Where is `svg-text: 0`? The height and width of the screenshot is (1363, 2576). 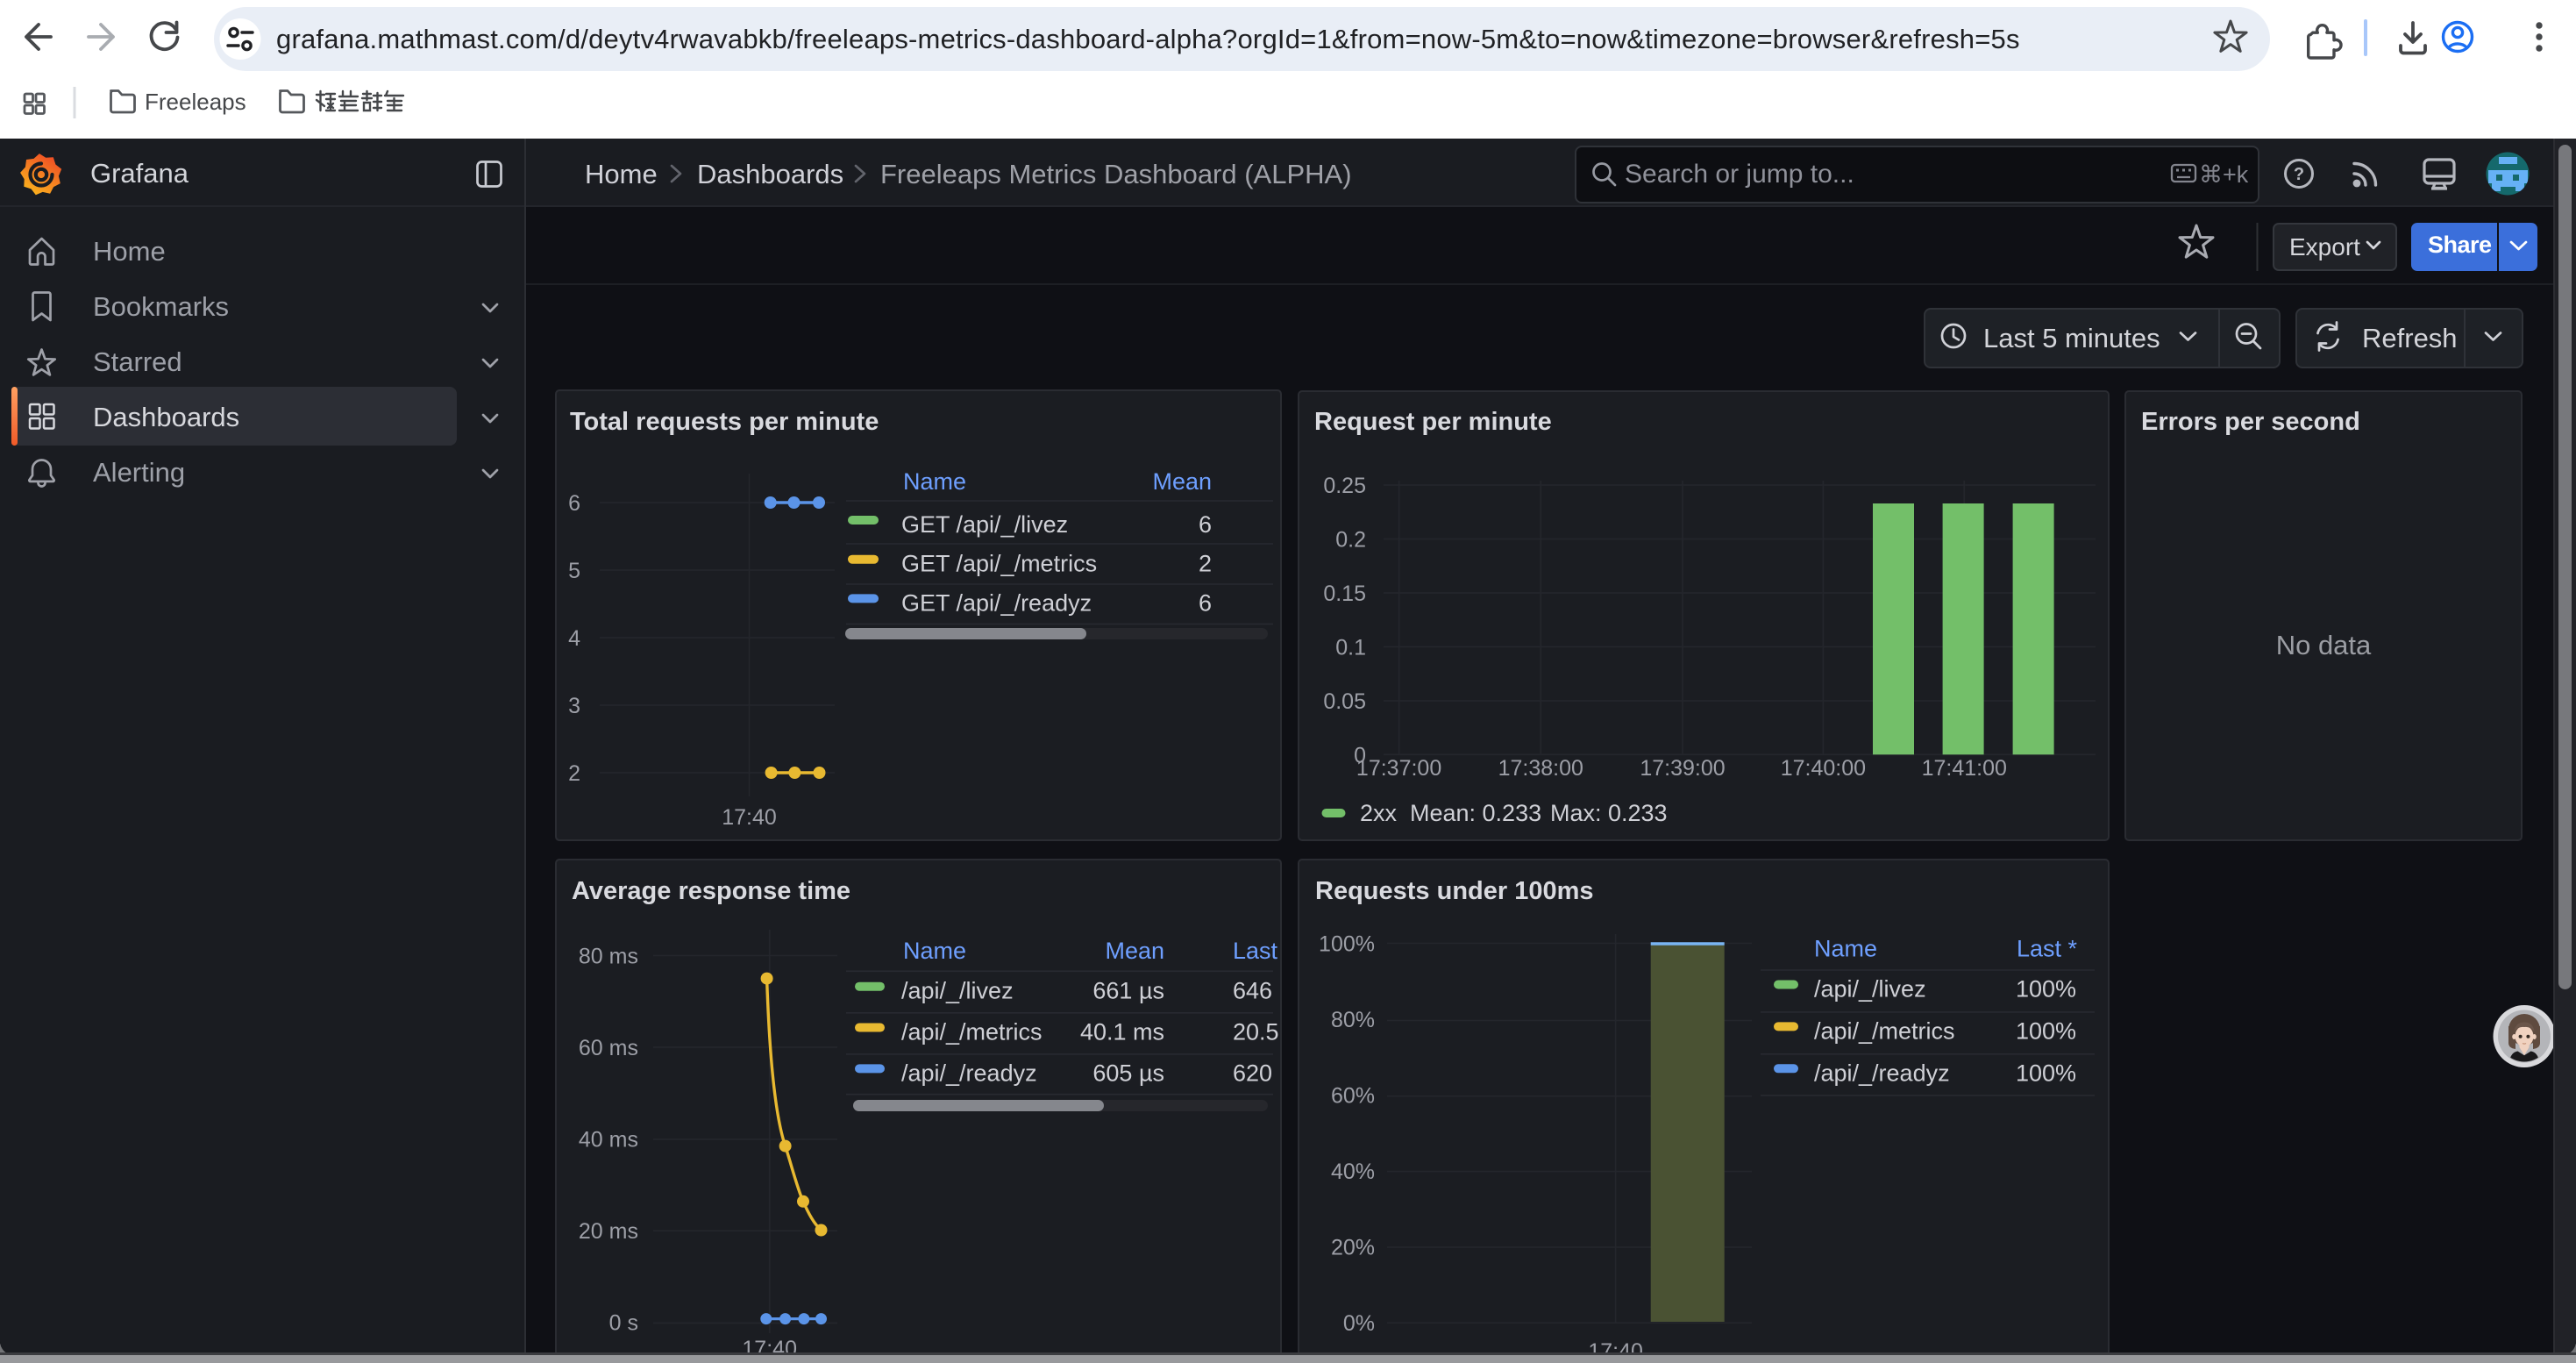 svg-text: 0 is located at coordinates (1360, 755).